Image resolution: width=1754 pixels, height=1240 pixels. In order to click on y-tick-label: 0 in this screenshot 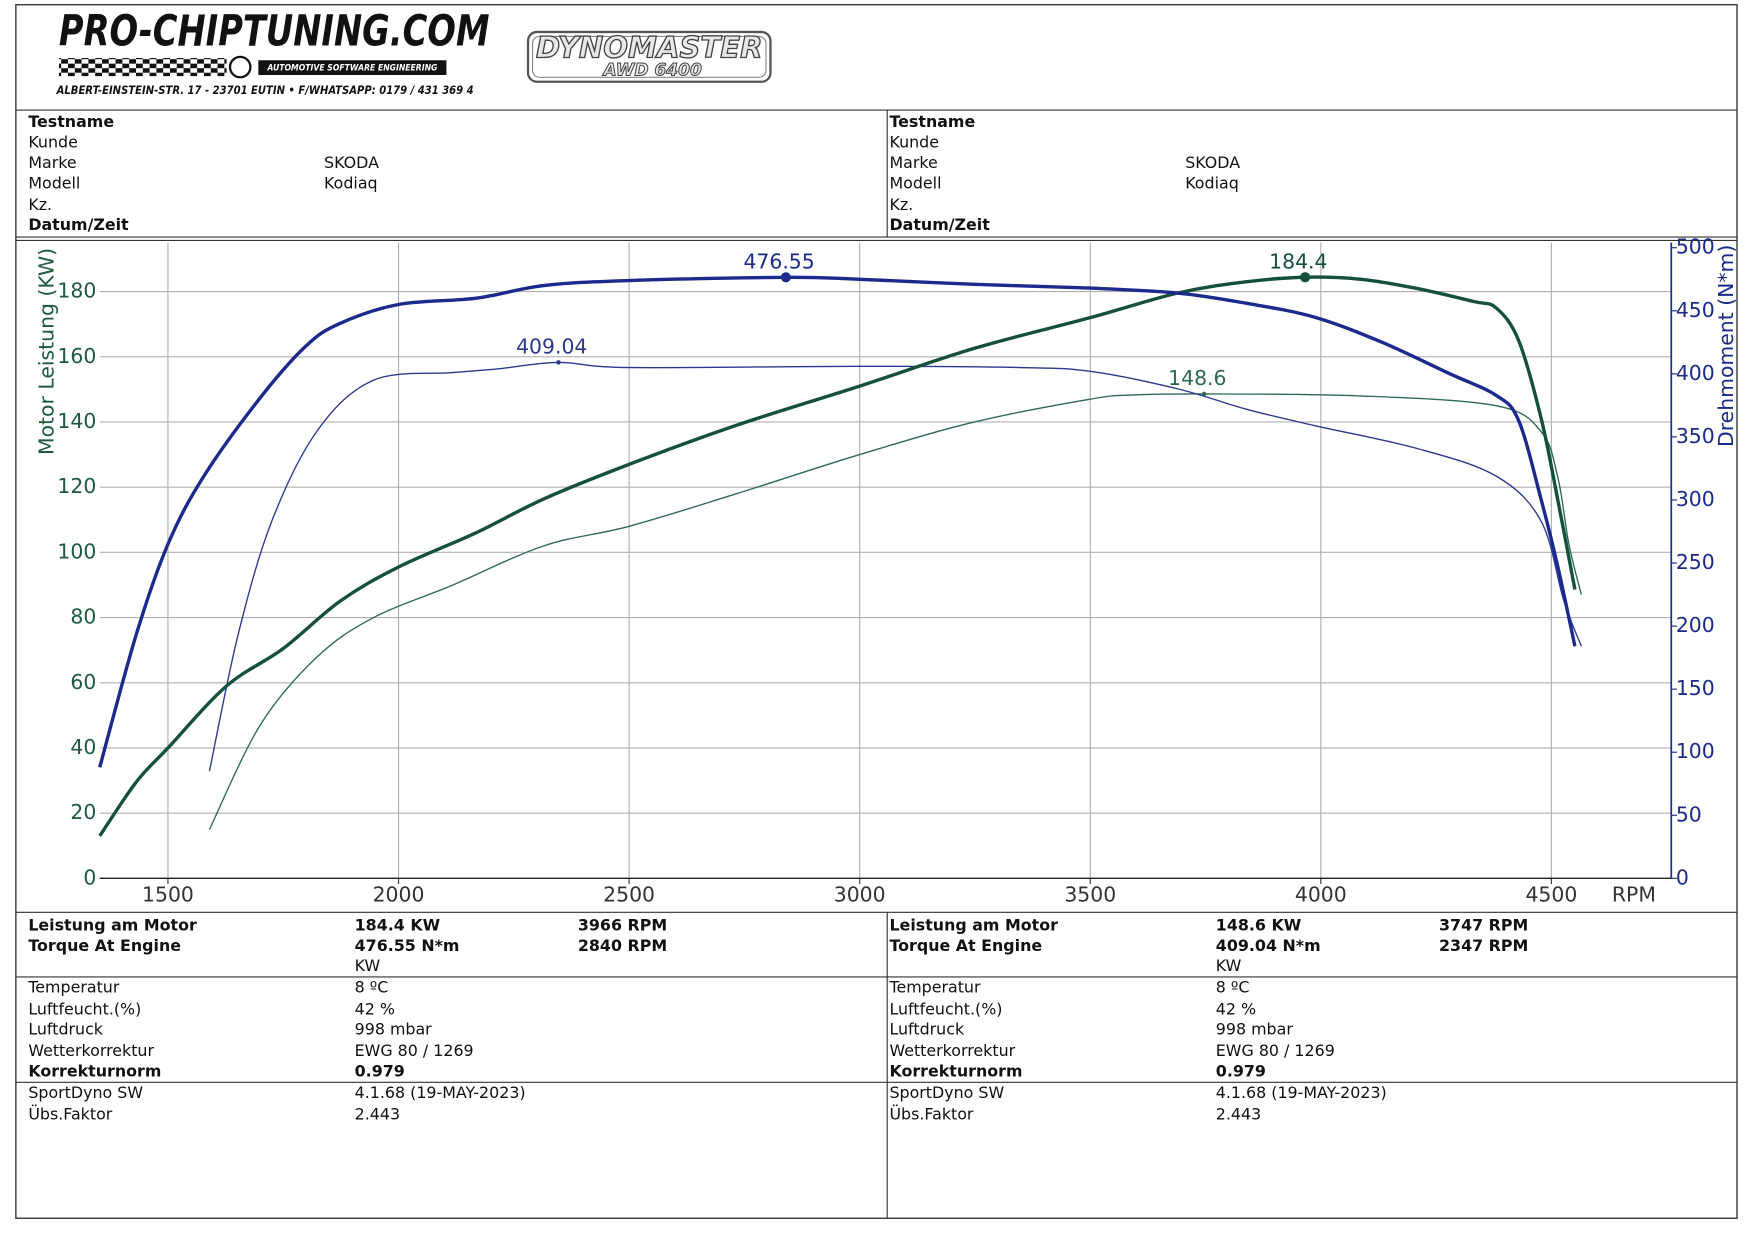, I will do `click(89, 877)`.